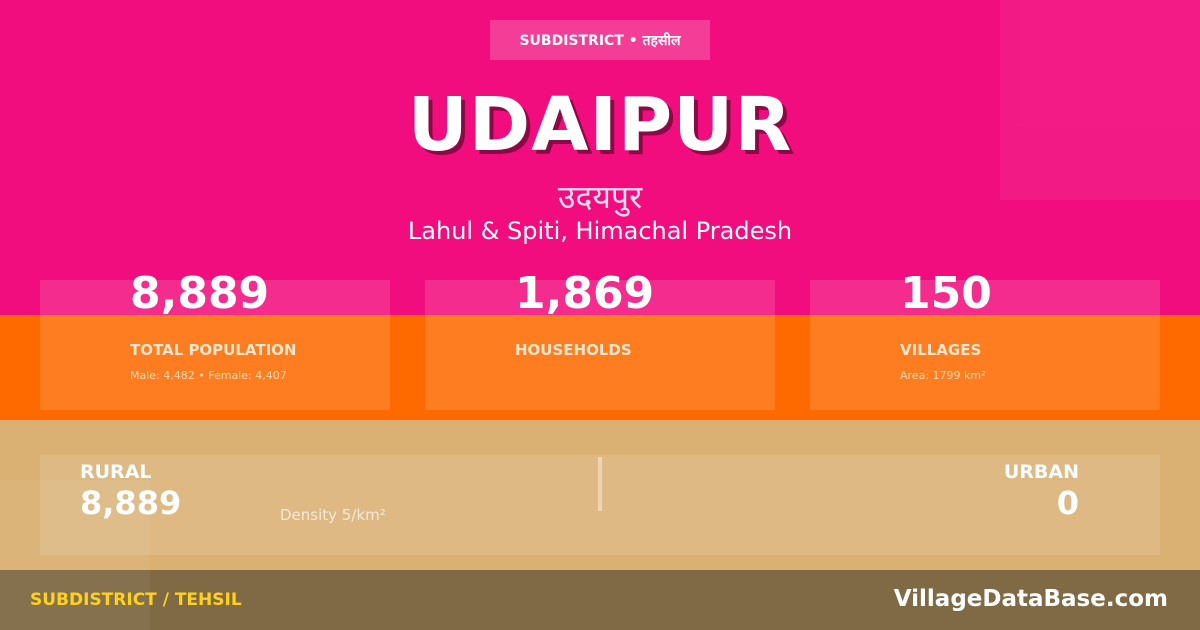 The height and width of the screenshot is (630, 1200). What do you see at coordinates (600, 339) in the screenshot?
I see `stat-card-households: 1,869 HOUSEHOLDS` at bounding box center [600, 339].